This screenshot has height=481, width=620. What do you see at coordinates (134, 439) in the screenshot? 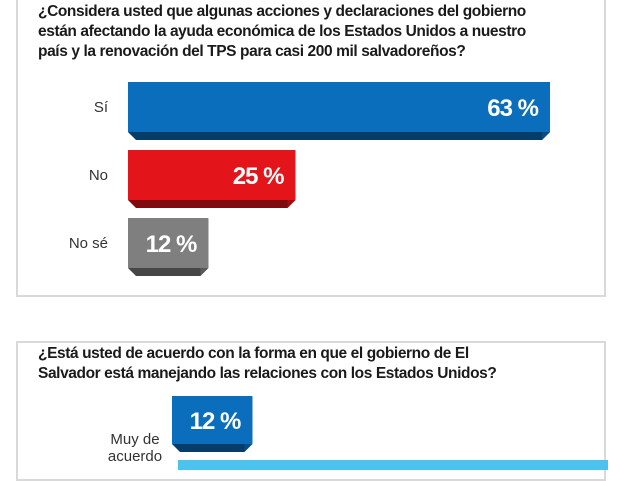
I see `category2-label-line-0: Muy de` at bounding box center [134, 439].